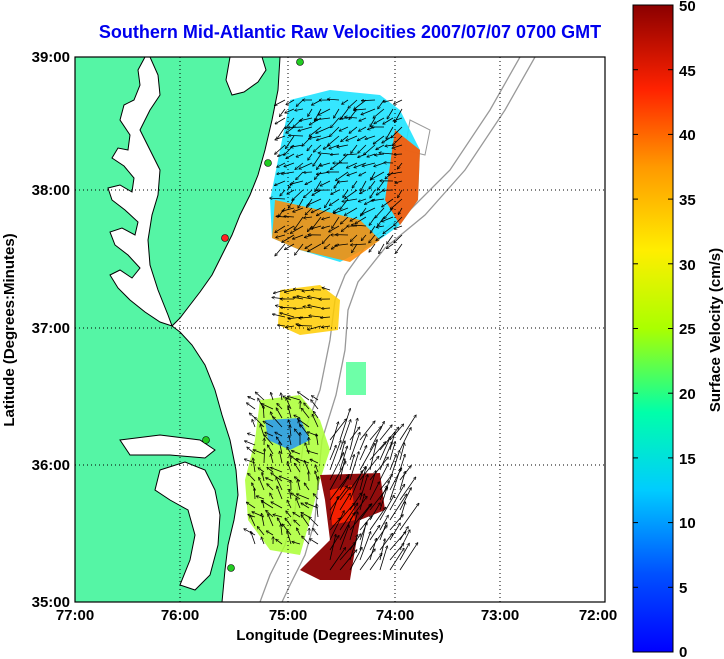  I want to click on x-axis-label: Longitude (Degrees:Minutes), so click(340, 635).